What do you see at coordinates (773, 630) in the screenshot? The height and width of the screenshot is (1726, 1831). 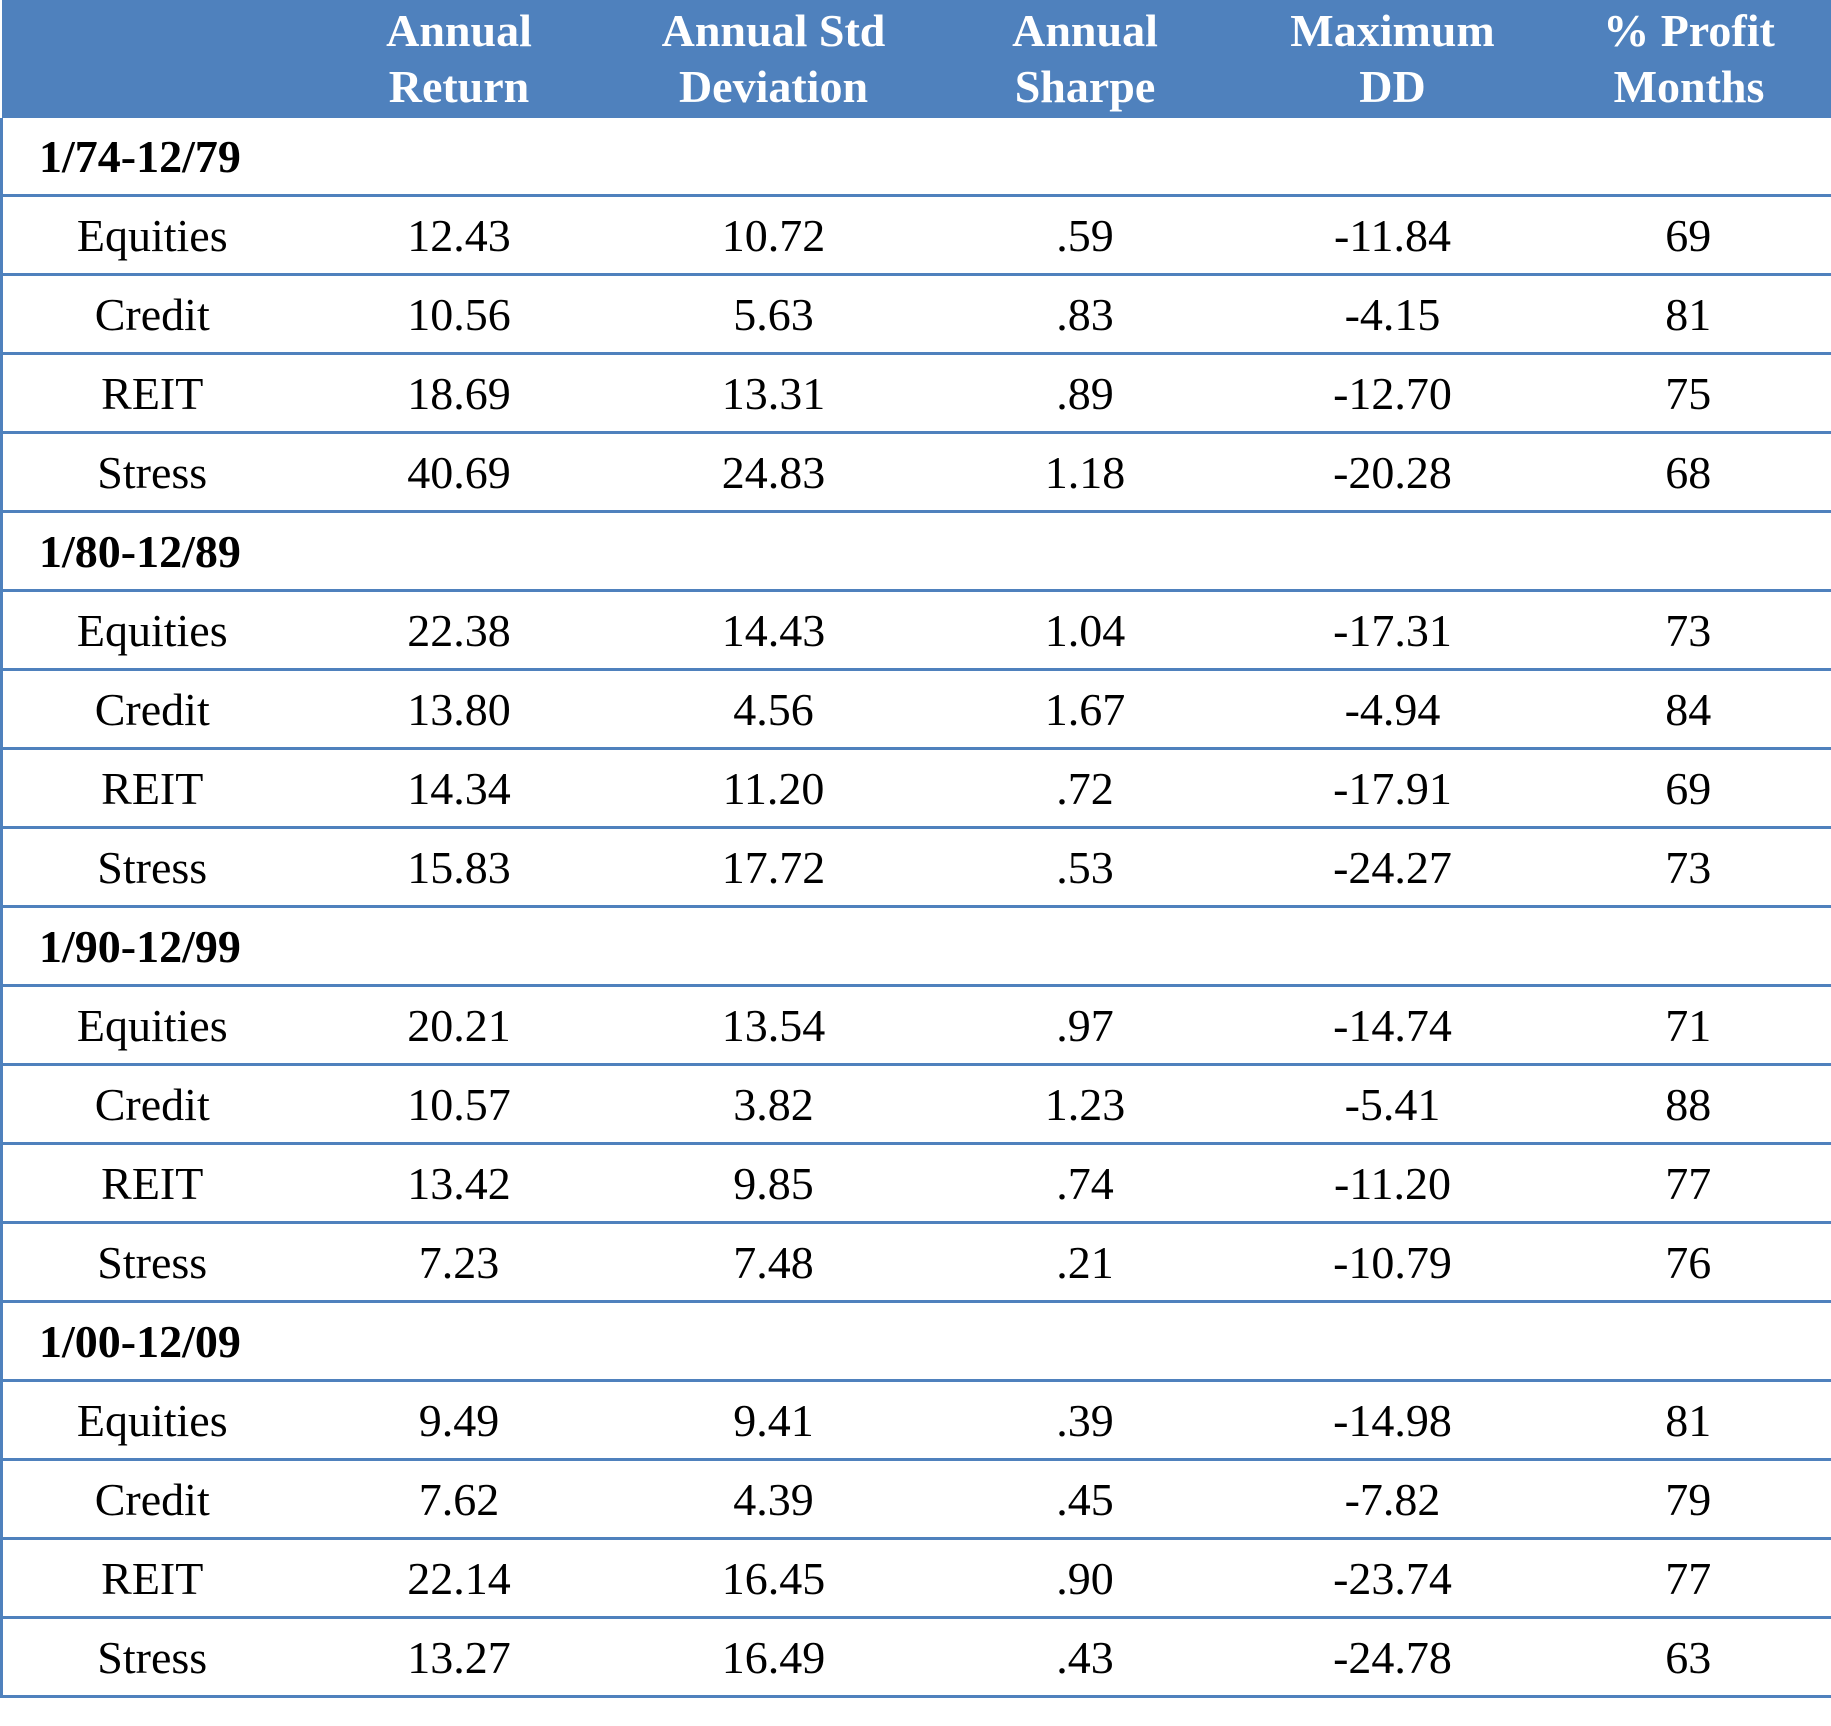 I see `value-cell: 14.43` at bounding box center [773, 630].